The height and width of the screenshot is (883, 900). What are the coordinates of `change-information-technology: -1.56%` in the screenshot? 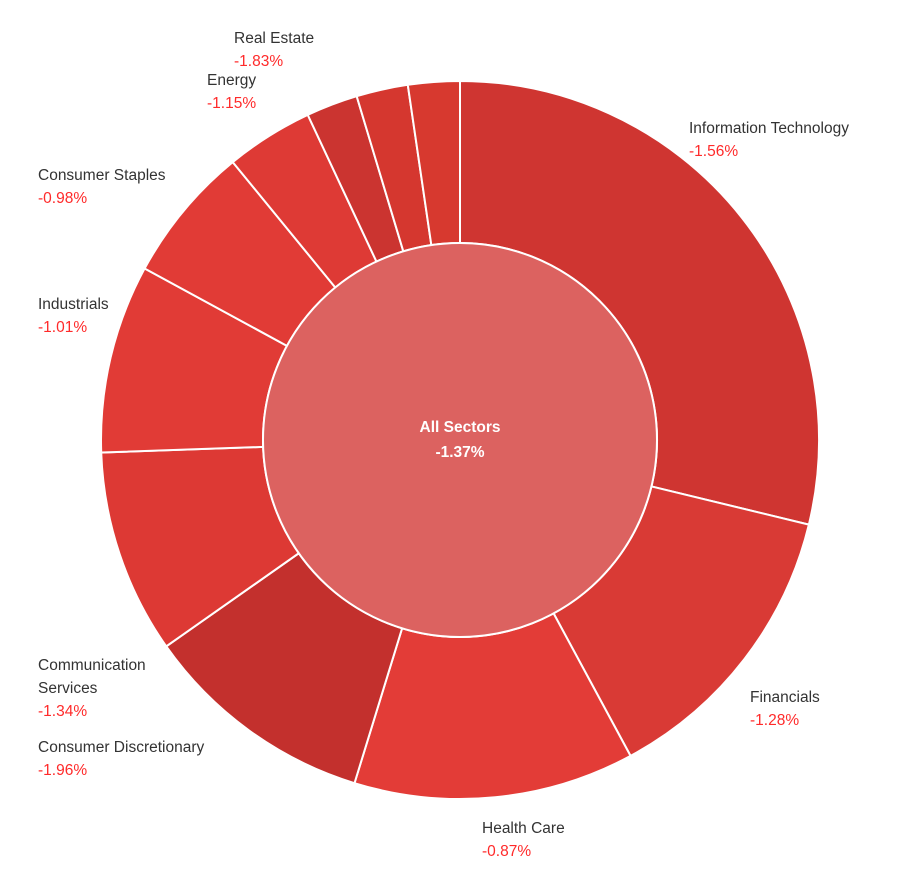 It's located at (713, 151).